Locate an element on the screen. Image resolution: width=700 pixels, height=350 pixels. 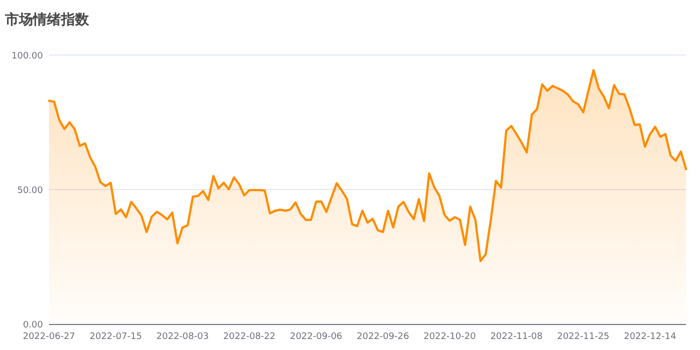
x-tick-label: 2022-11-08 is located at coordinates (516, 337).